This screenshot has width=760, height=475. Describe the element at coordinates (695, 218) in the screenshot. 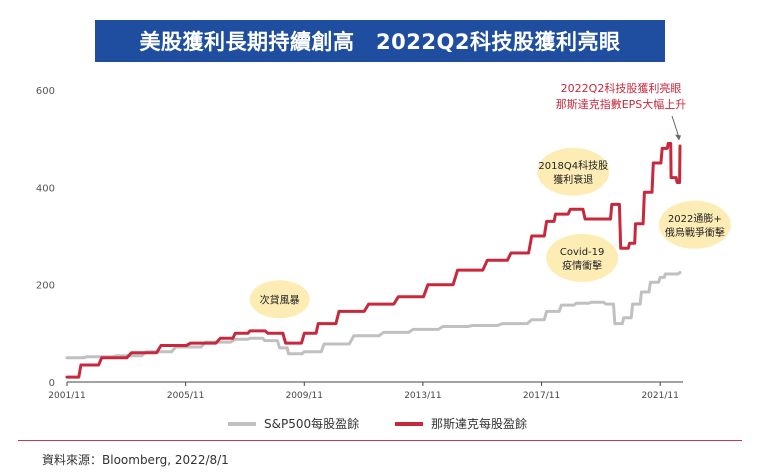

I see `annotation-text: 2022通膨+` at that location.